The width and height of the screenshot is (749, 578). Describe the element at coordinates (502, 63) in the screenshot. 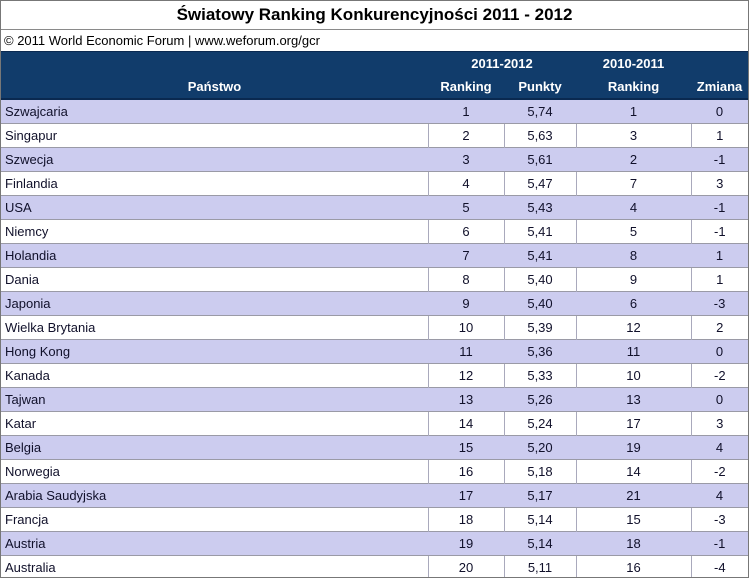

I see `group-header-2011-2012: 2011-2012` at that location.